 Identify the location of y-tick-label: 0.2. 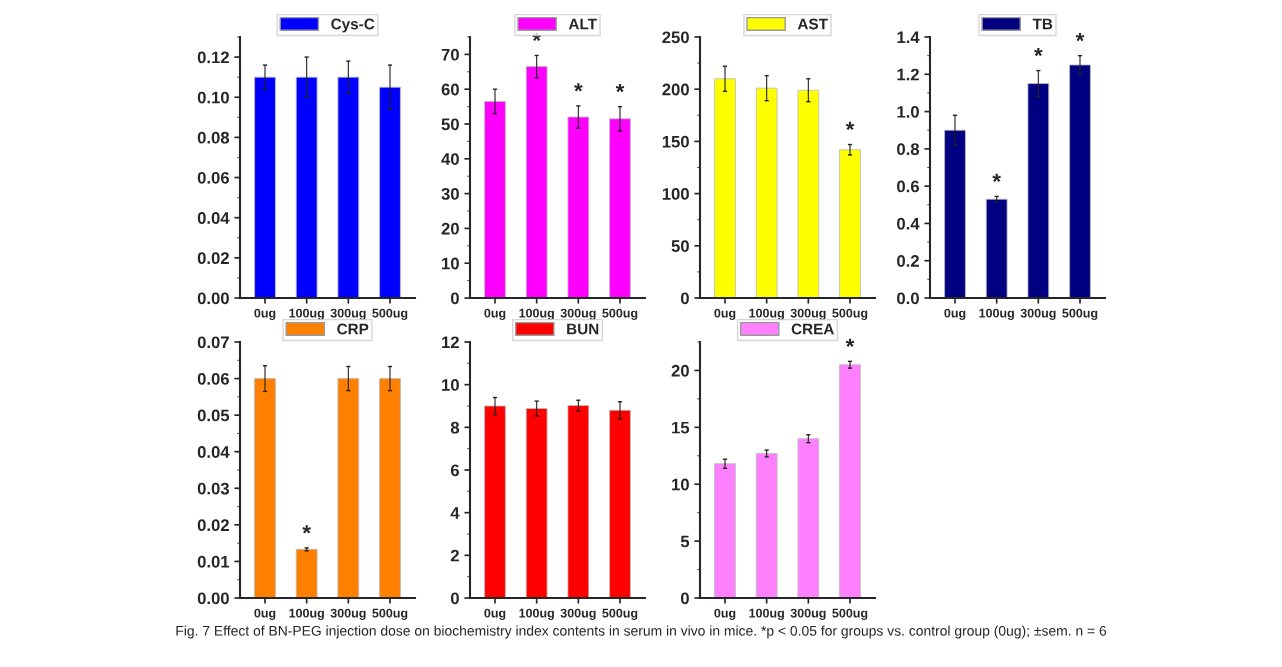
(908, 261).